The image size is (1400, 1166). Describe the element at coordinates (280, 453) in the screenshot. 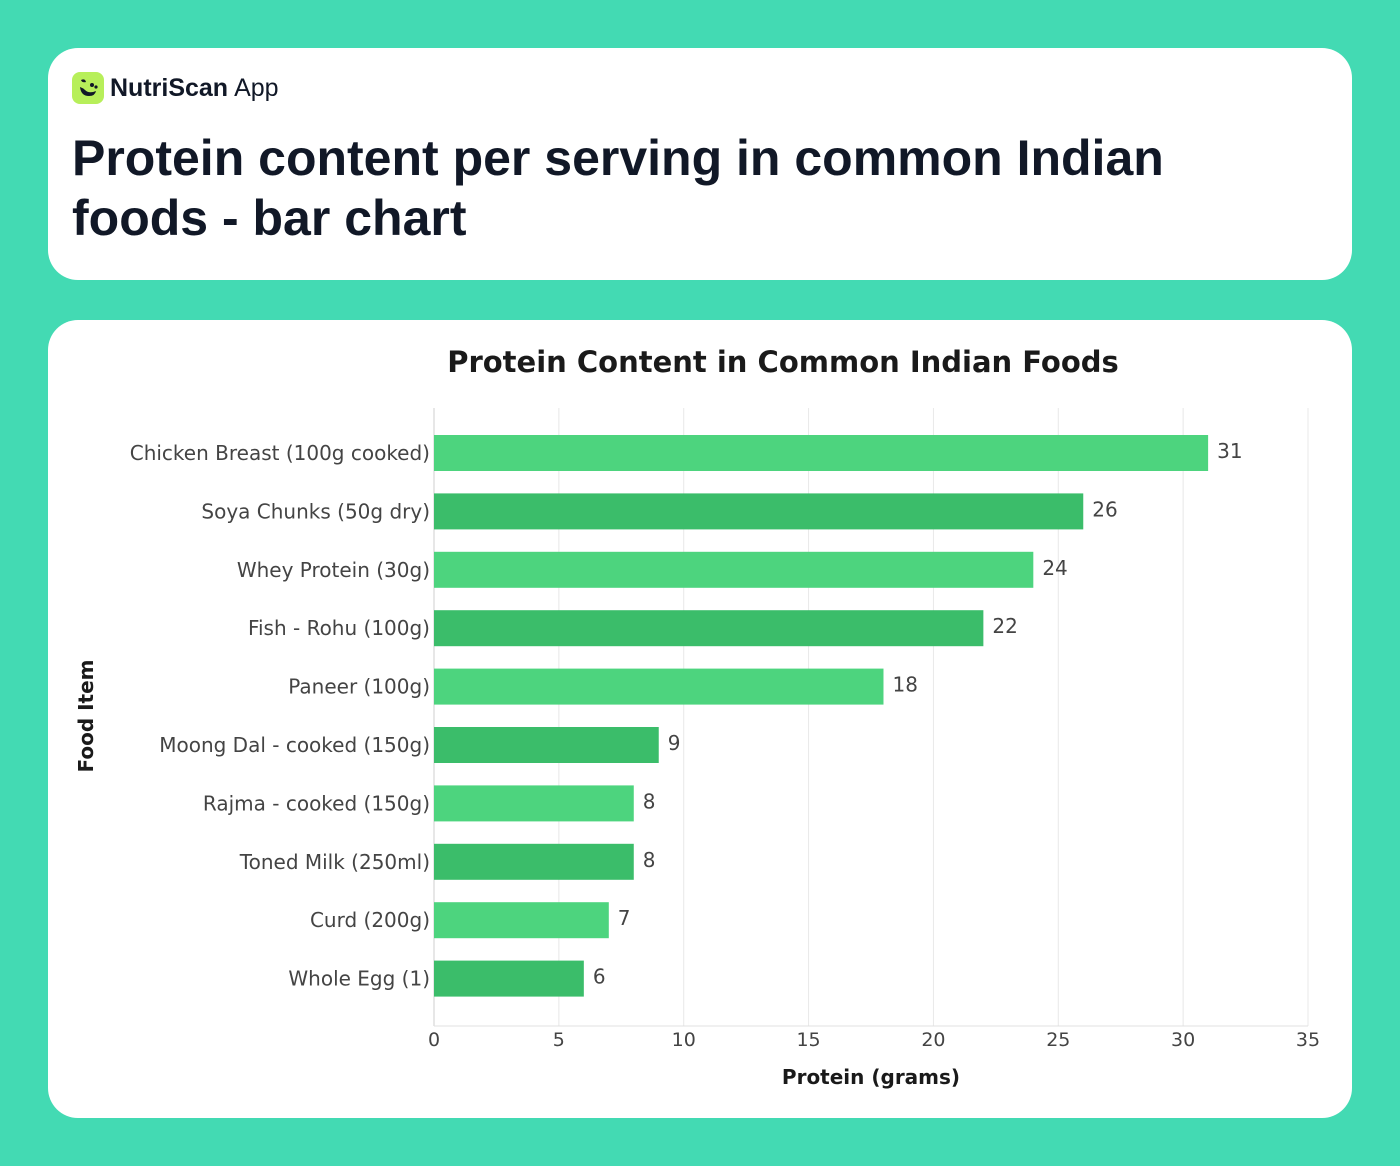

I see `y-tick-label: Chicken Breast (100g cooked)` at that location.